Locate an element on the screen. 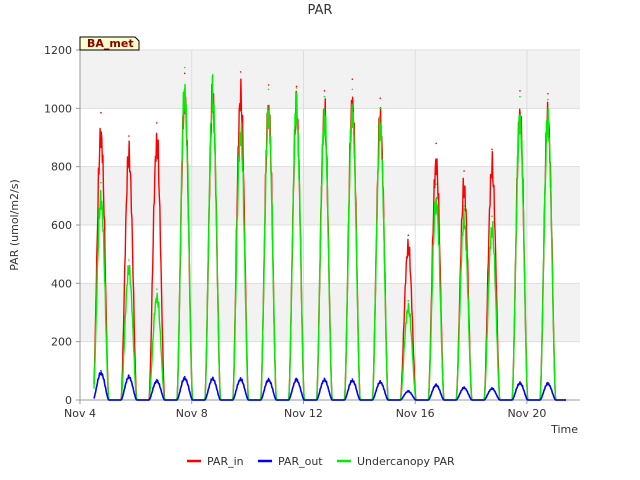 The width and height of the screenshot is (640, 480). x-axis-label: Time is located at coordinates (564, 429).